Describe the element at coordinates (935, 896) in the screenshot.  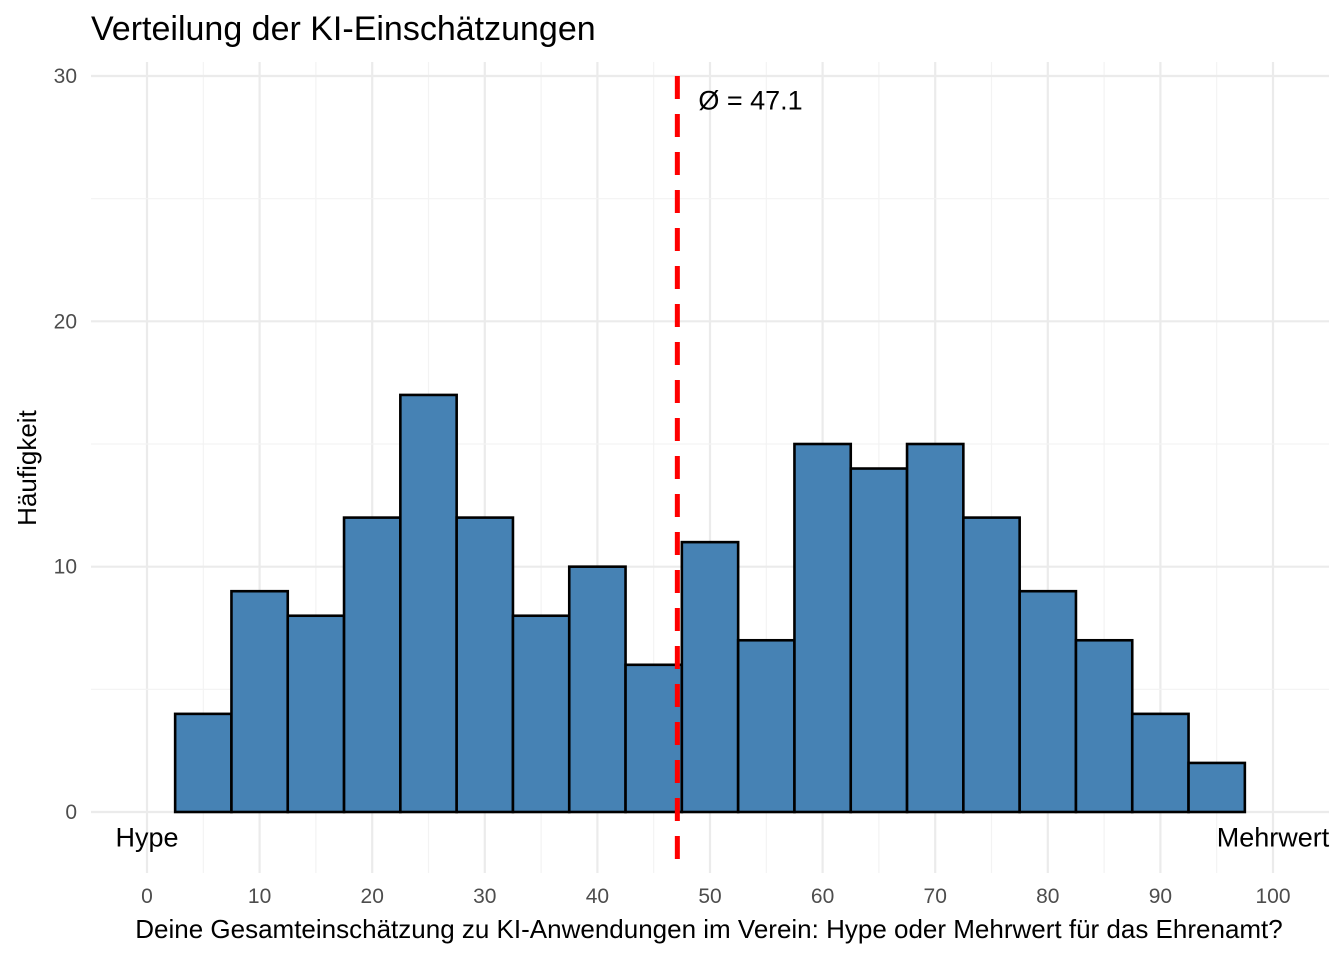
I see `x-tick-label: 70` at that location.